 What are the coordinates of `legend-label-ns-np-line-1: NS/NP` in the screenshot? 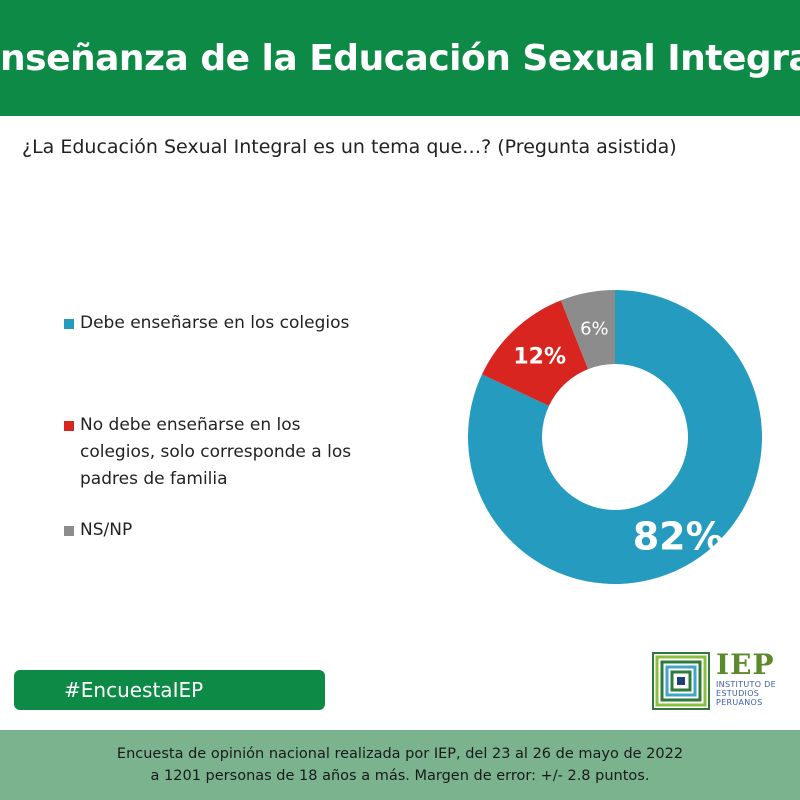 It's located at (106, 530).